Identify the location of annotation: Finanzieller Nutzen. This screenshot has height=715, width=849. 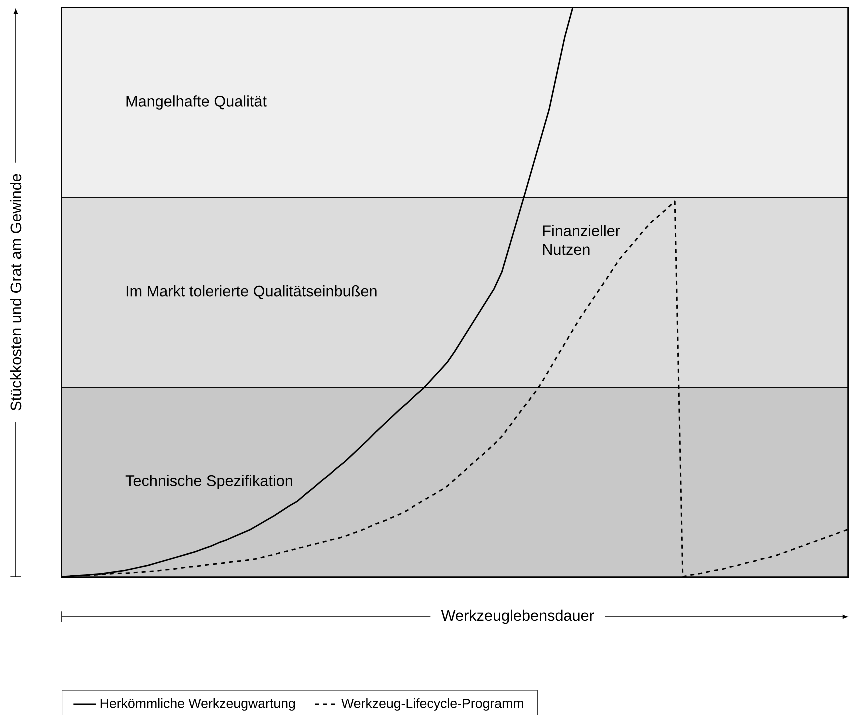
(581, 240).